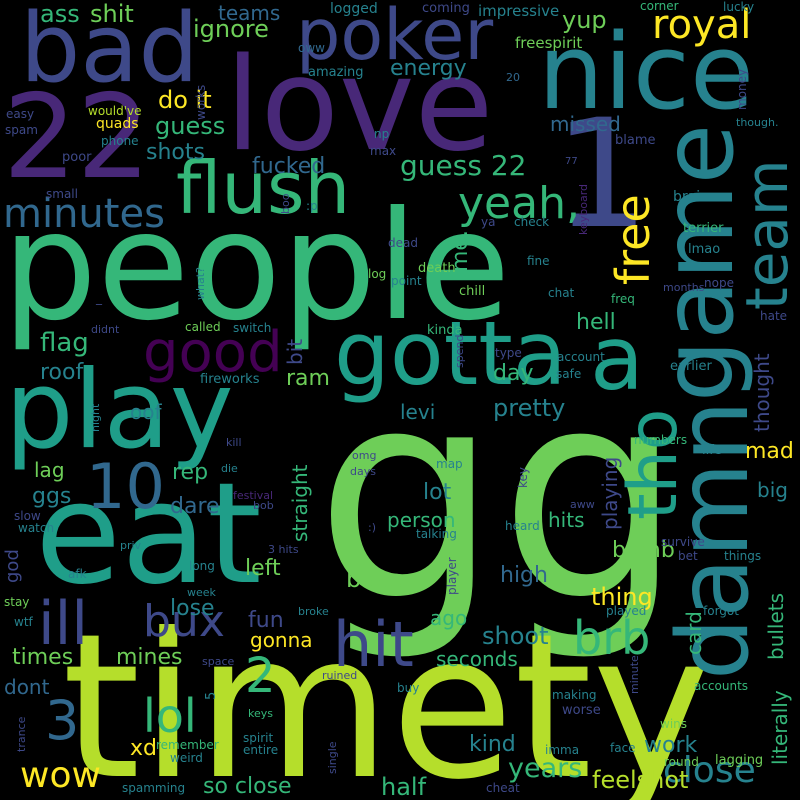 The height and width of the screenshot is (800, 800). What do you see at coordinates (449, 618) in the screenshot?
I see `word: ago` at bounding box center [449, 618].